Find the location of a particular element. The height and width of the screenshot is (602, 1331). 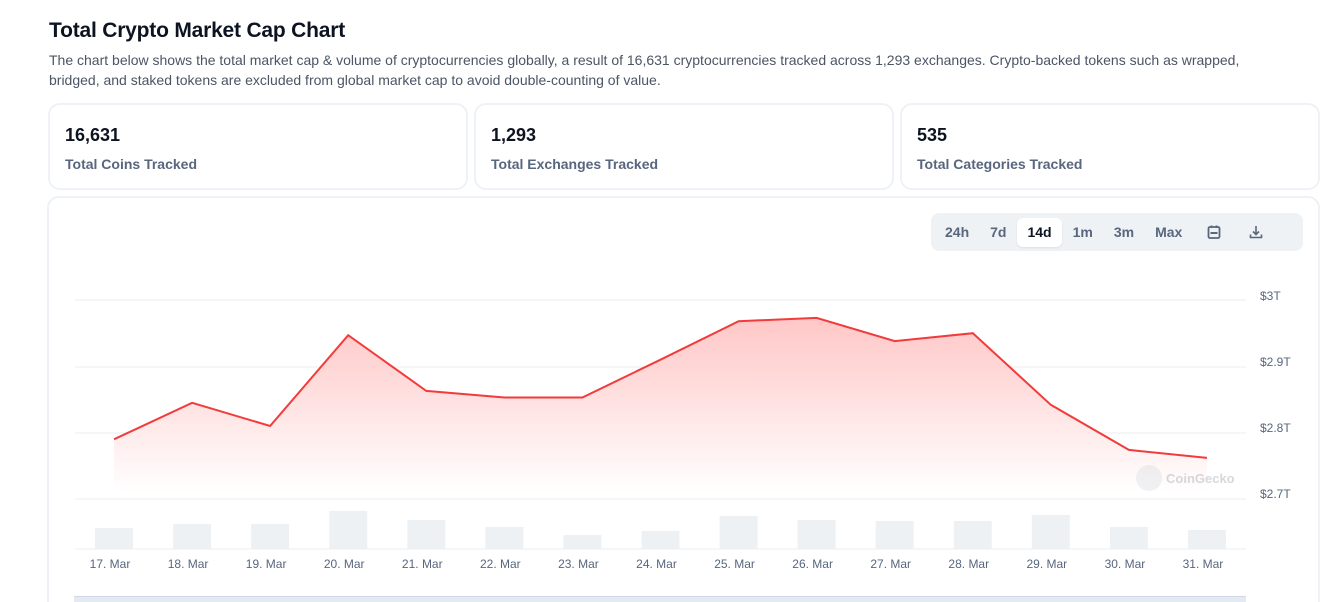

stat-card-coins: 16,631 Total Coins Tracked is located at coordinates (258, 146).